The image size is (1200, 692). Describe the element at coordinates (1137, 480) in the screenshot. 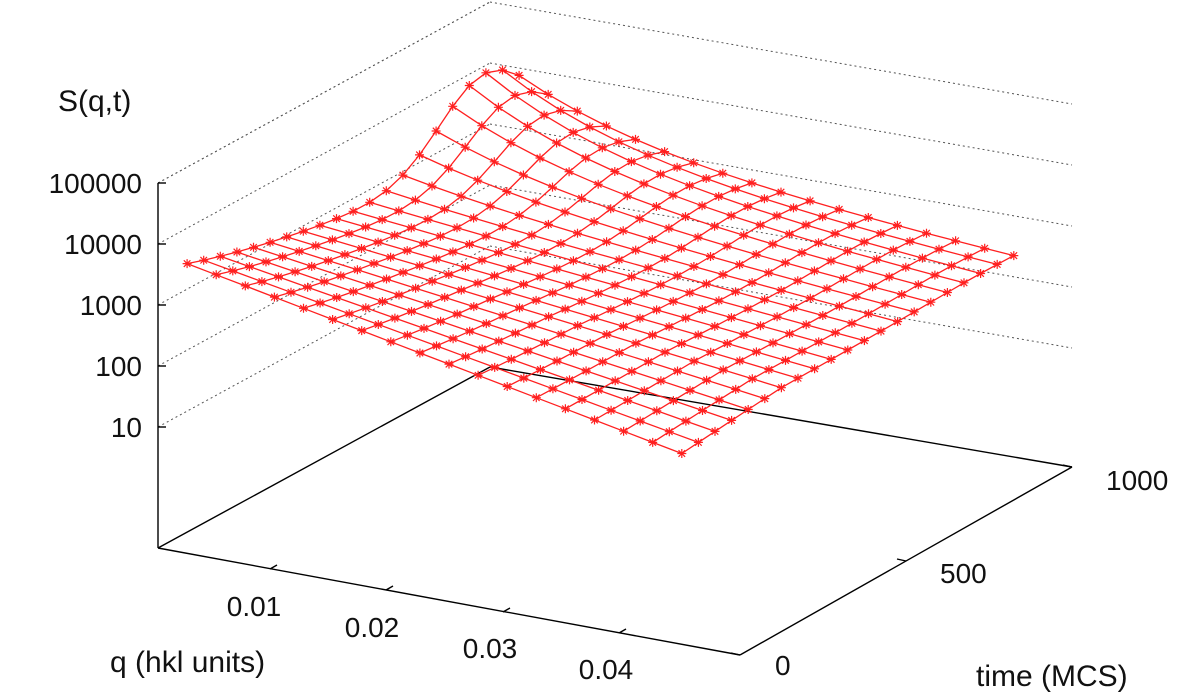

I see `time-tick-label: 1000` at that location.